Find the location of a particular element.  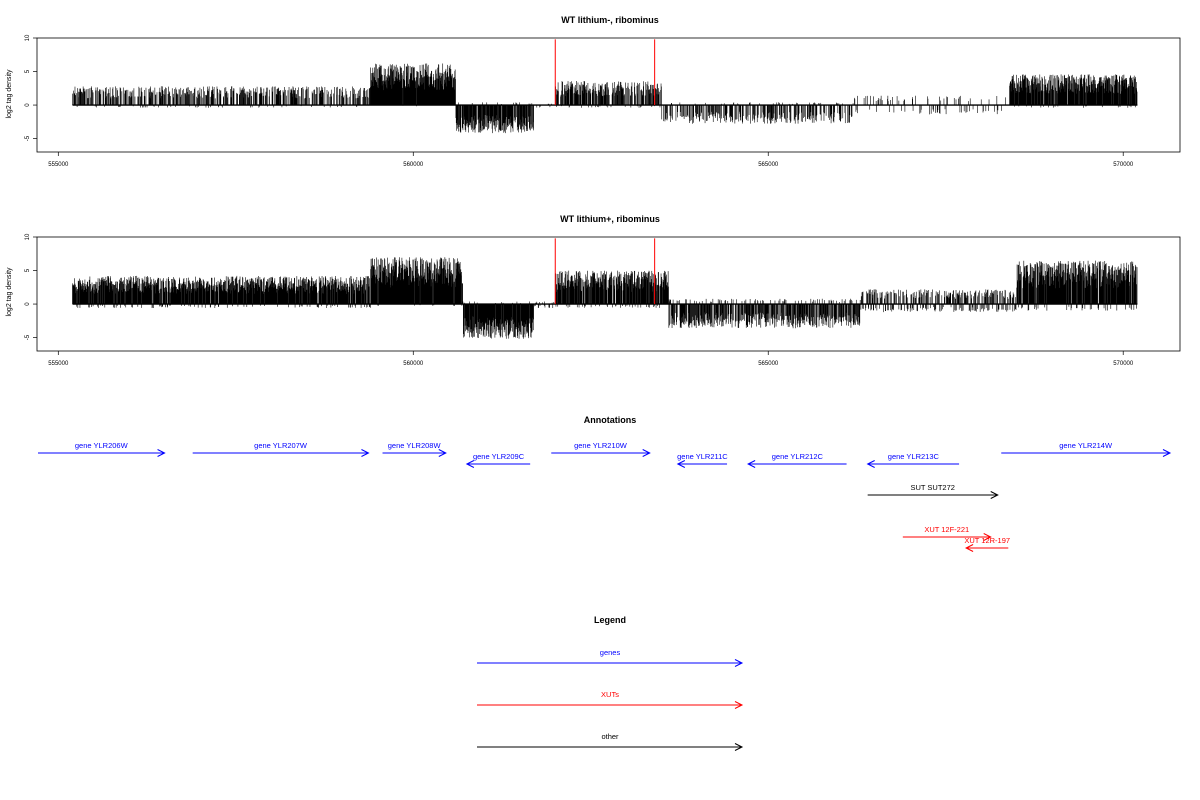

feature-gene-ylr206w: gene YLR206W is located at coordinates (102, 449).